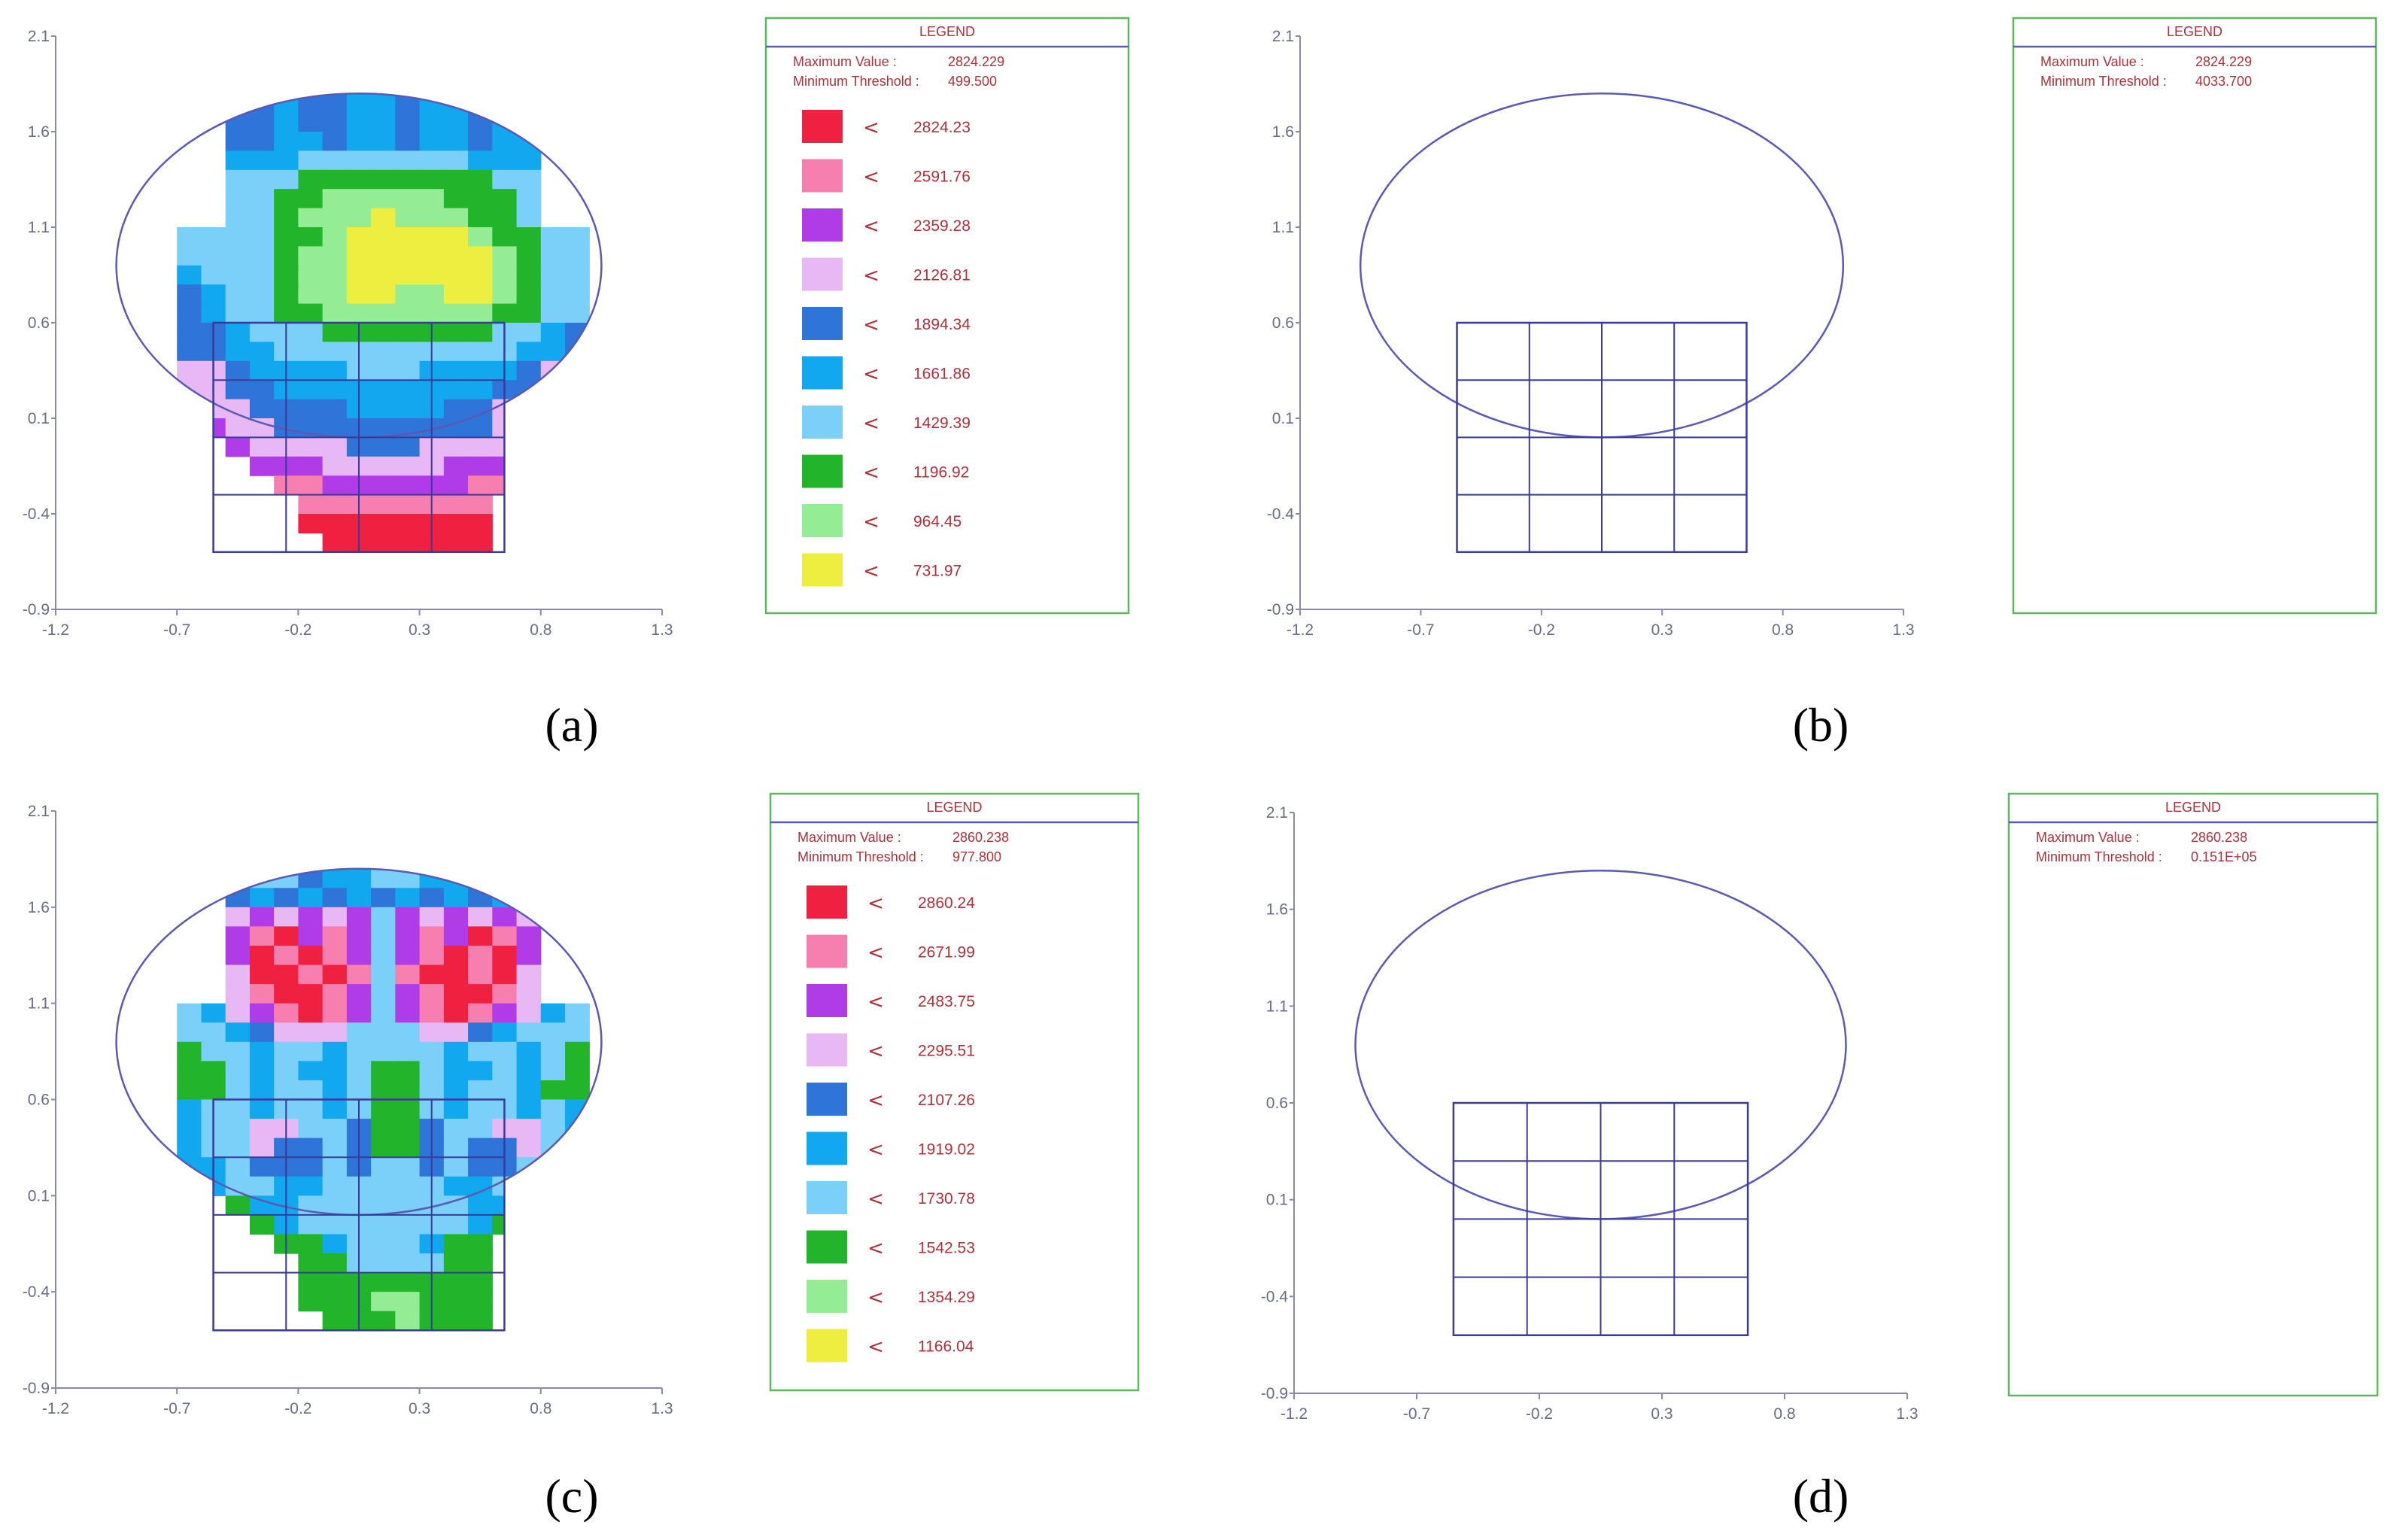 This screenshot has width=2391, height=1540. I want to click on legend-border, so click(947, 316).